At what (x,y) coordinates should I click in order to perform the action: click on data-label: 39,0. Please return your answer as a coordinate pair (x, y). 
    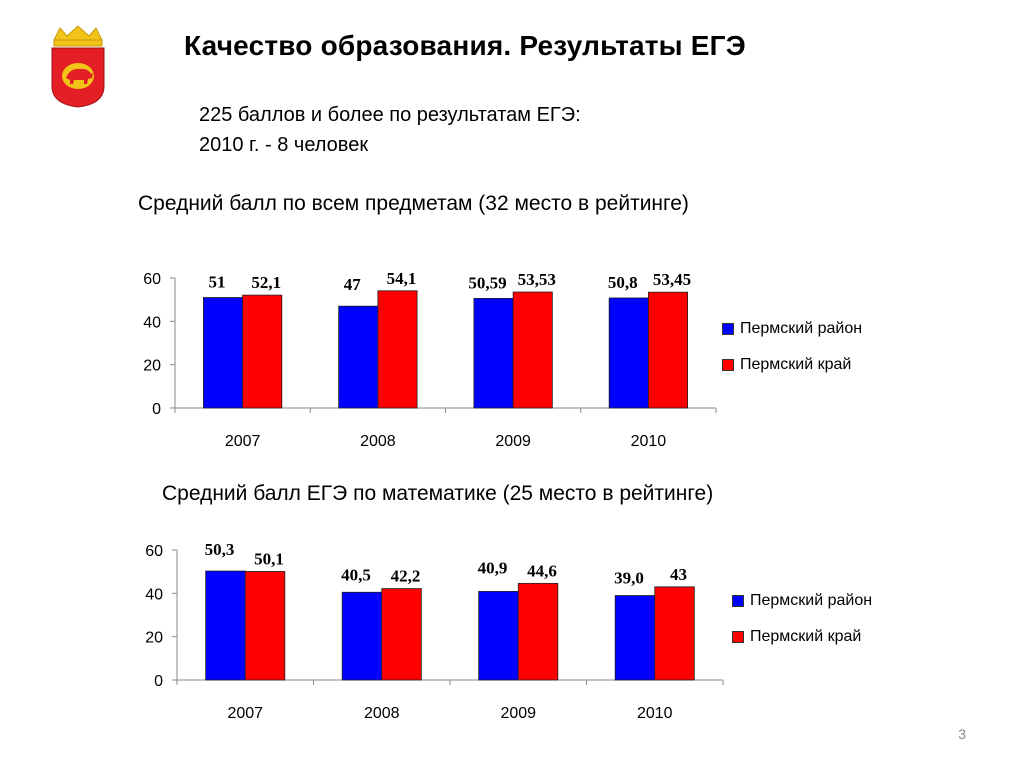
    Looking at the image, I should click on (629, 578).